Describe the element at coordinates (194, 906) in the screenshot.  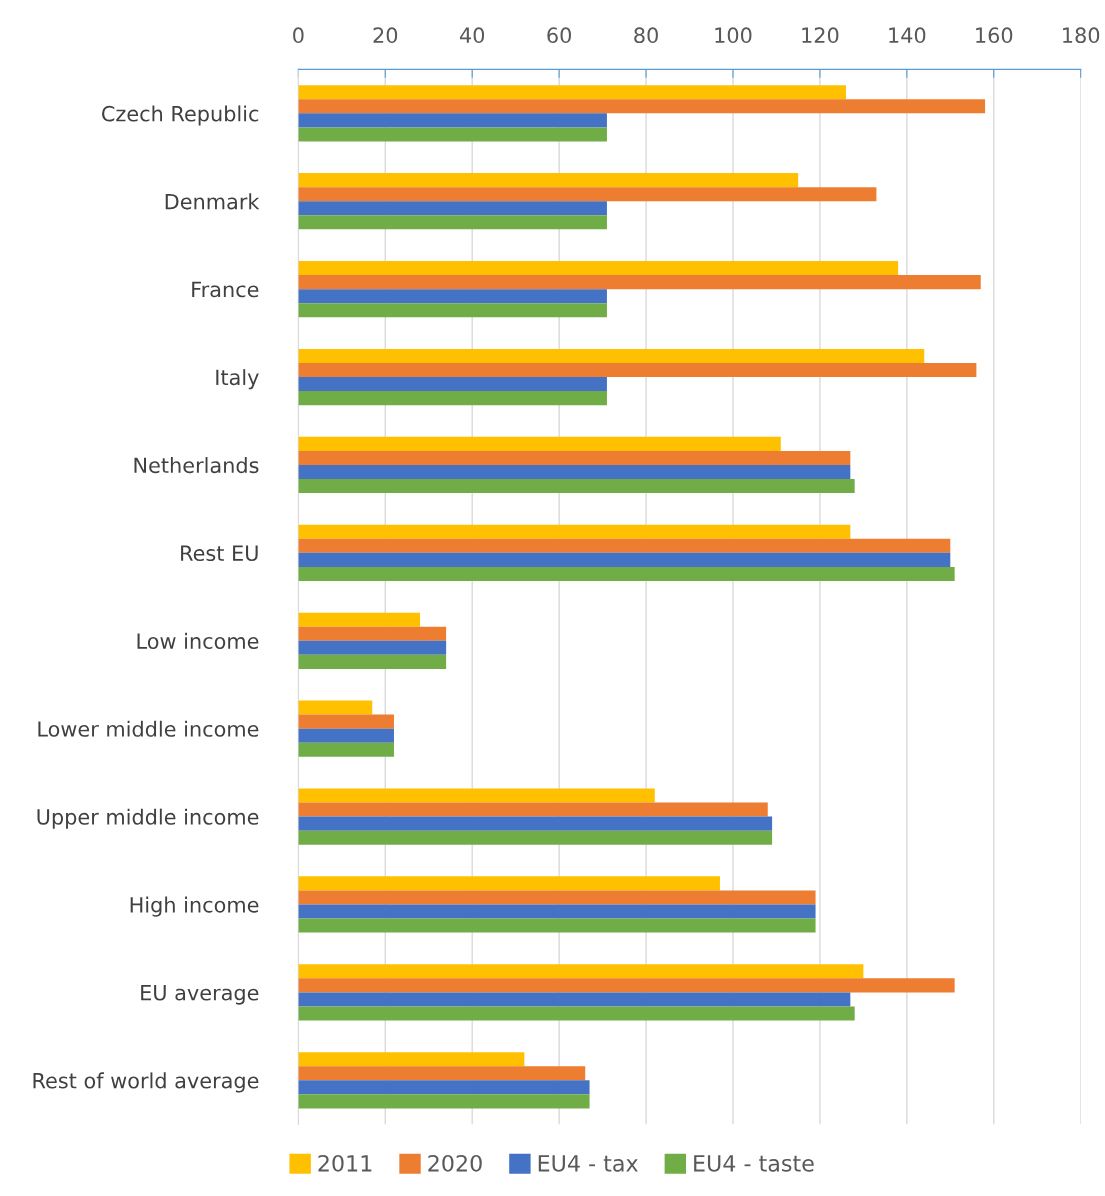
I see `y-tick-label: High income` at that location.